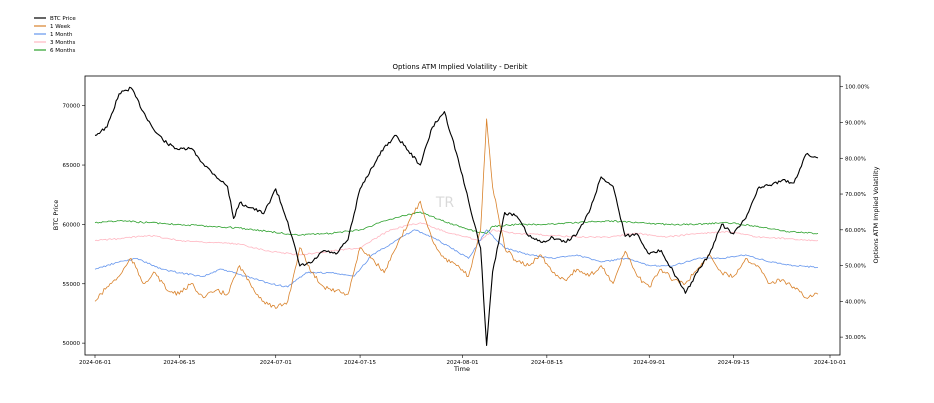  I want to click on right-y-tick-label: 40.00%, so click(855, 302).